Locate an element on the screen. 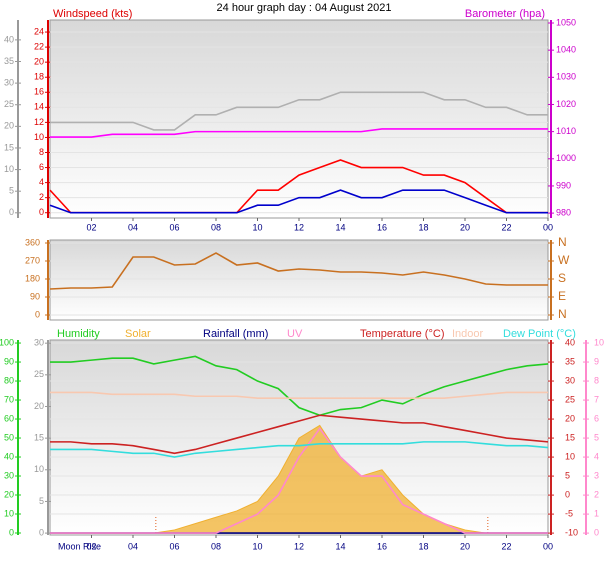 The width and height of the screenshot is (608, 561). y2-tick-label: 1050 is located at coordinates (566, 22).